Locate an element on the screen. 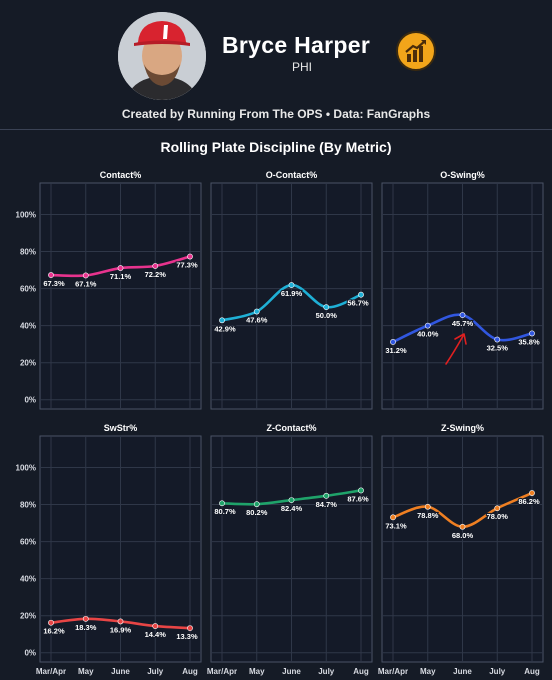 This screenshot has width=552, height=680. data-label: 35.8% is located at coordinates (529, 341).